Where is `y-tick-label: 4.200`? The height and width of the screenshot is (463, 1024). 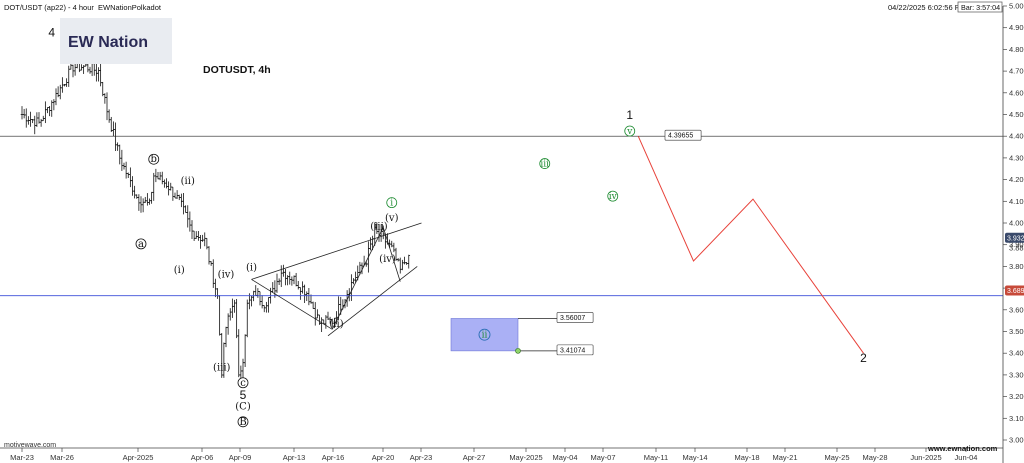 y-tick-label: 4.200 is located at coordinates (1016, 179).